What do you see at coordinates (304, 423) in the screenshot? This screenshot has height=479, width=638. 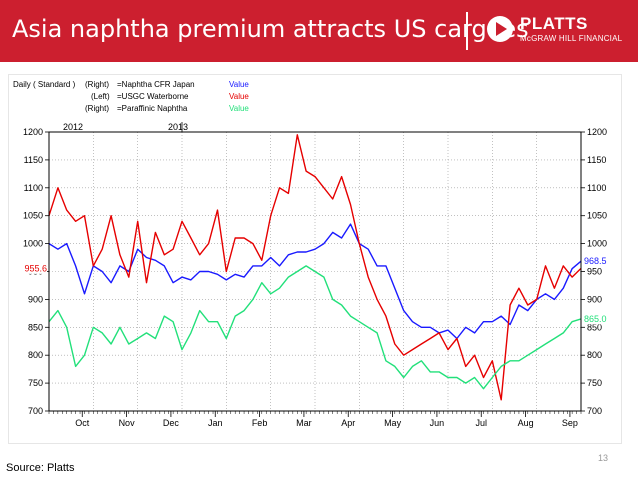 I see `x-tick-label: Mar` at bounding box center [304, 423].